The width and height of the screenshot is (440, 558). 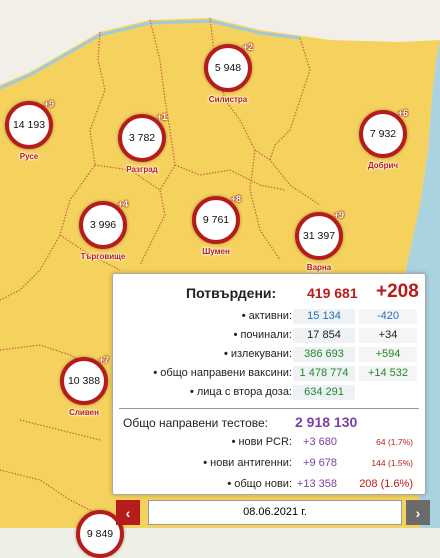 What do you see at coordinates (228, 99) in the screenshot?
I see `marker-name: Силистра` at bounding box center [228, 99].